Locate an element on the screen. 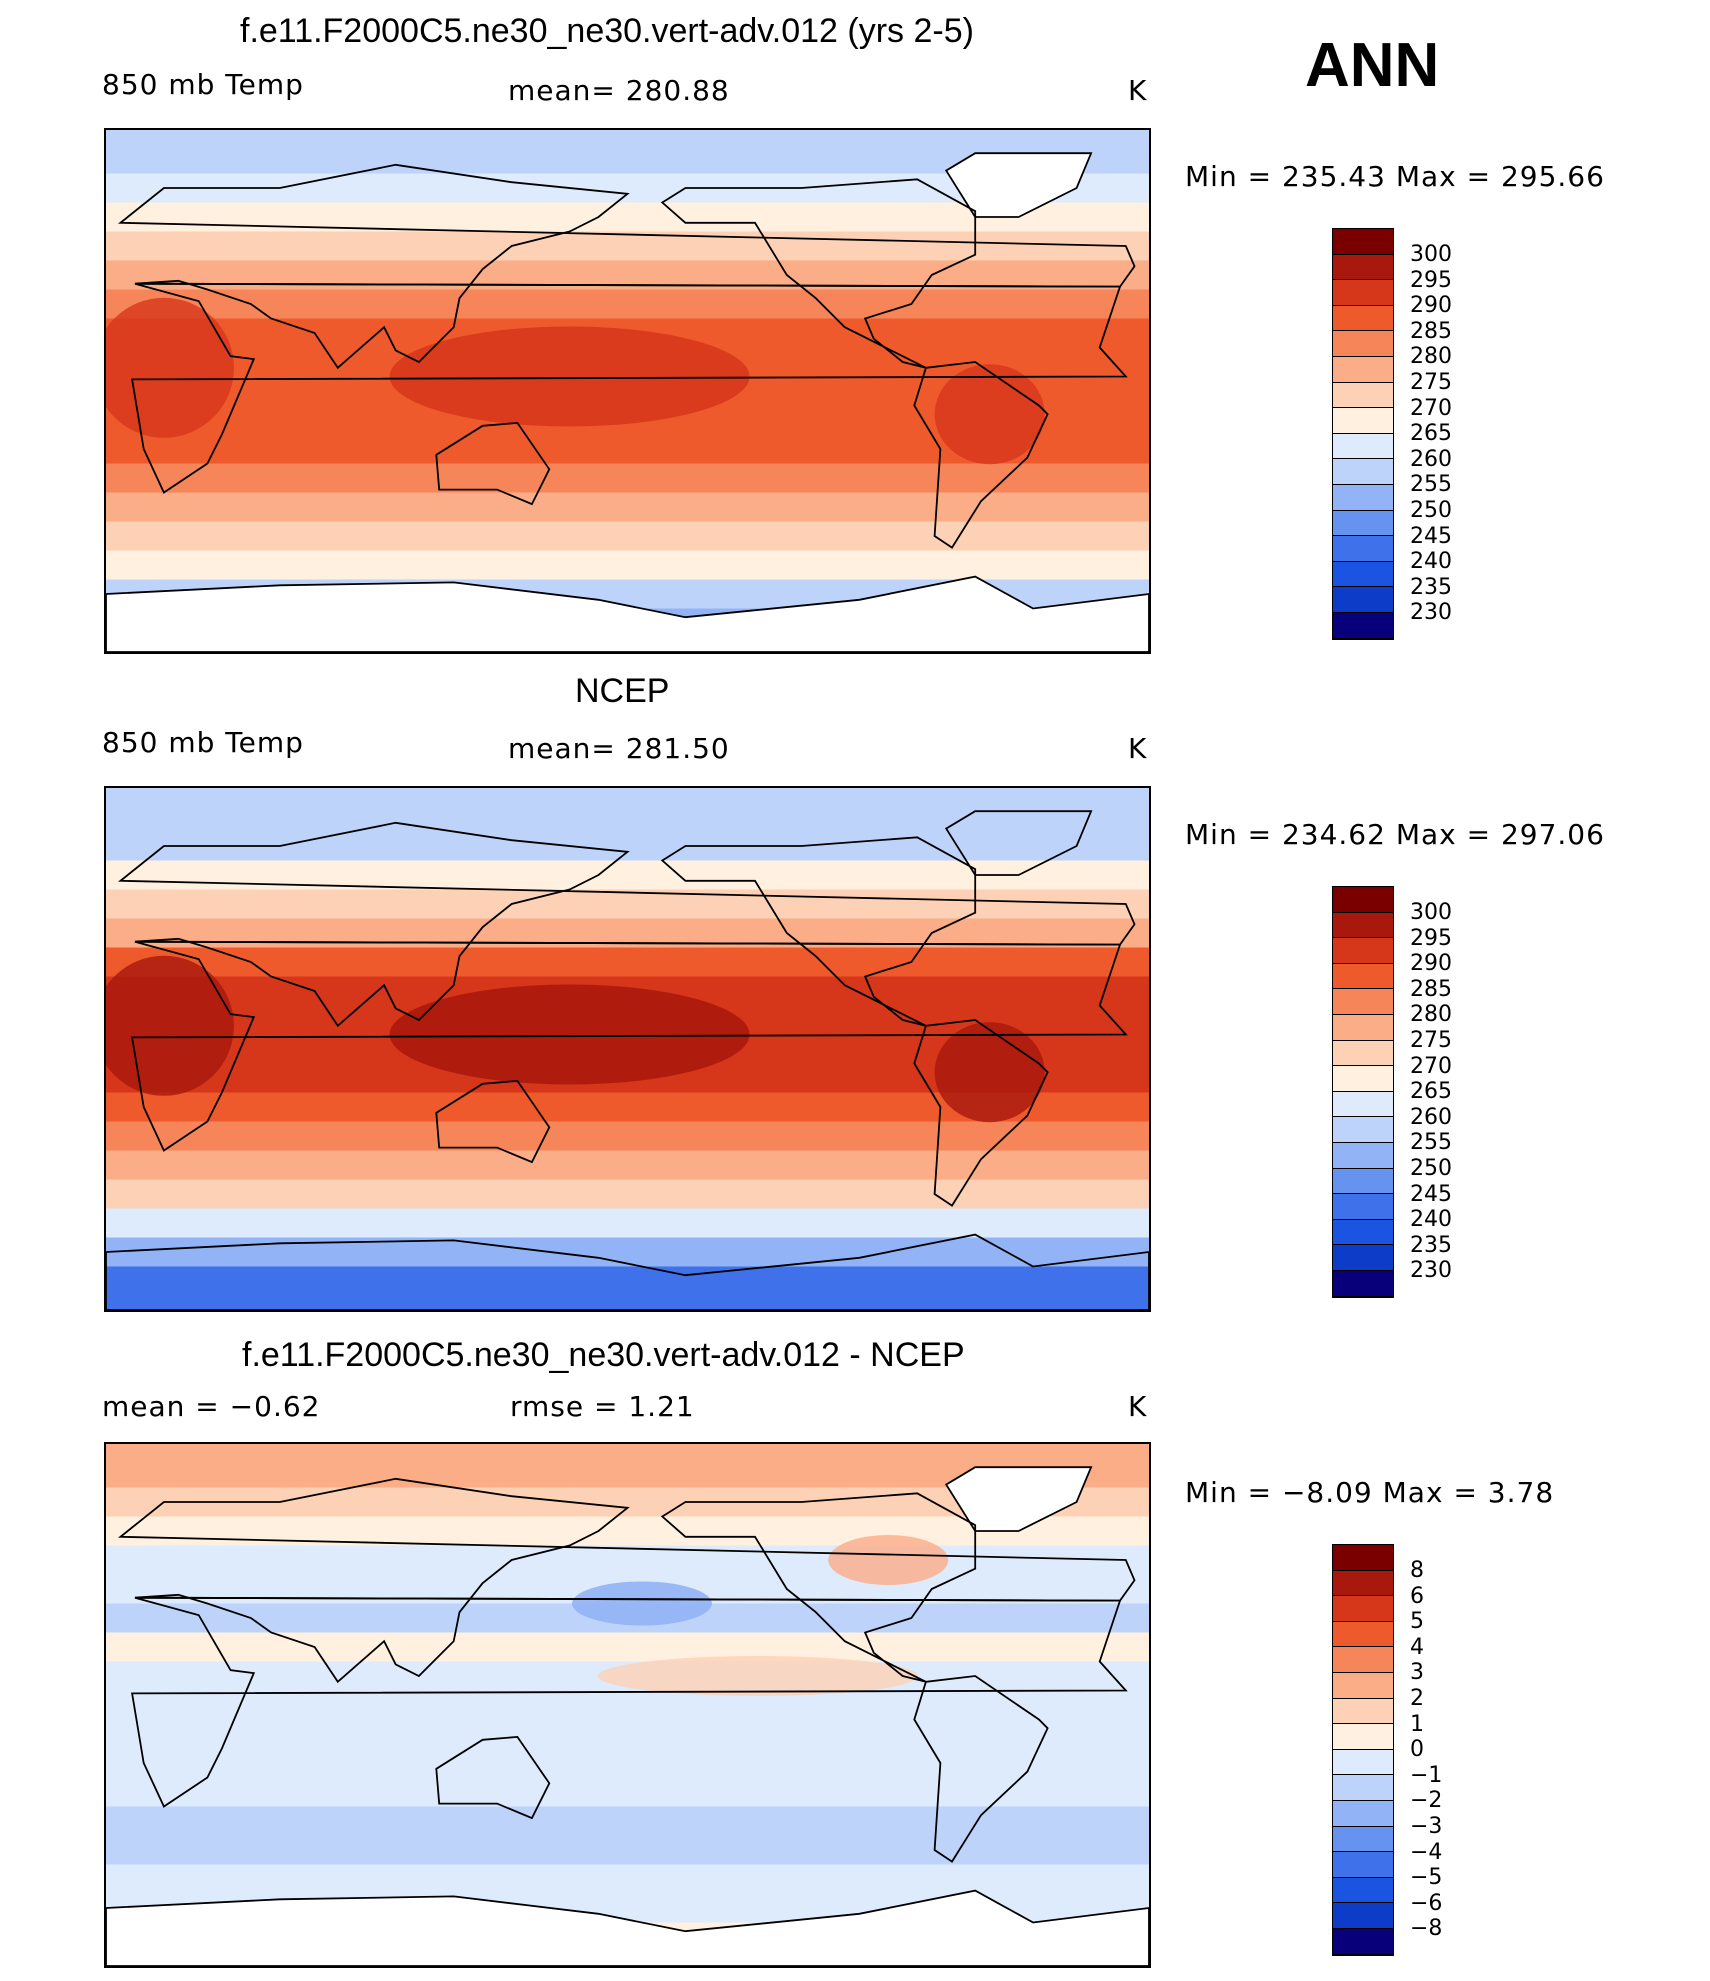 This screenshot has height=1981, width=1710. colorbar-tick-label: 2 is located at coordinates (1417, 1698).